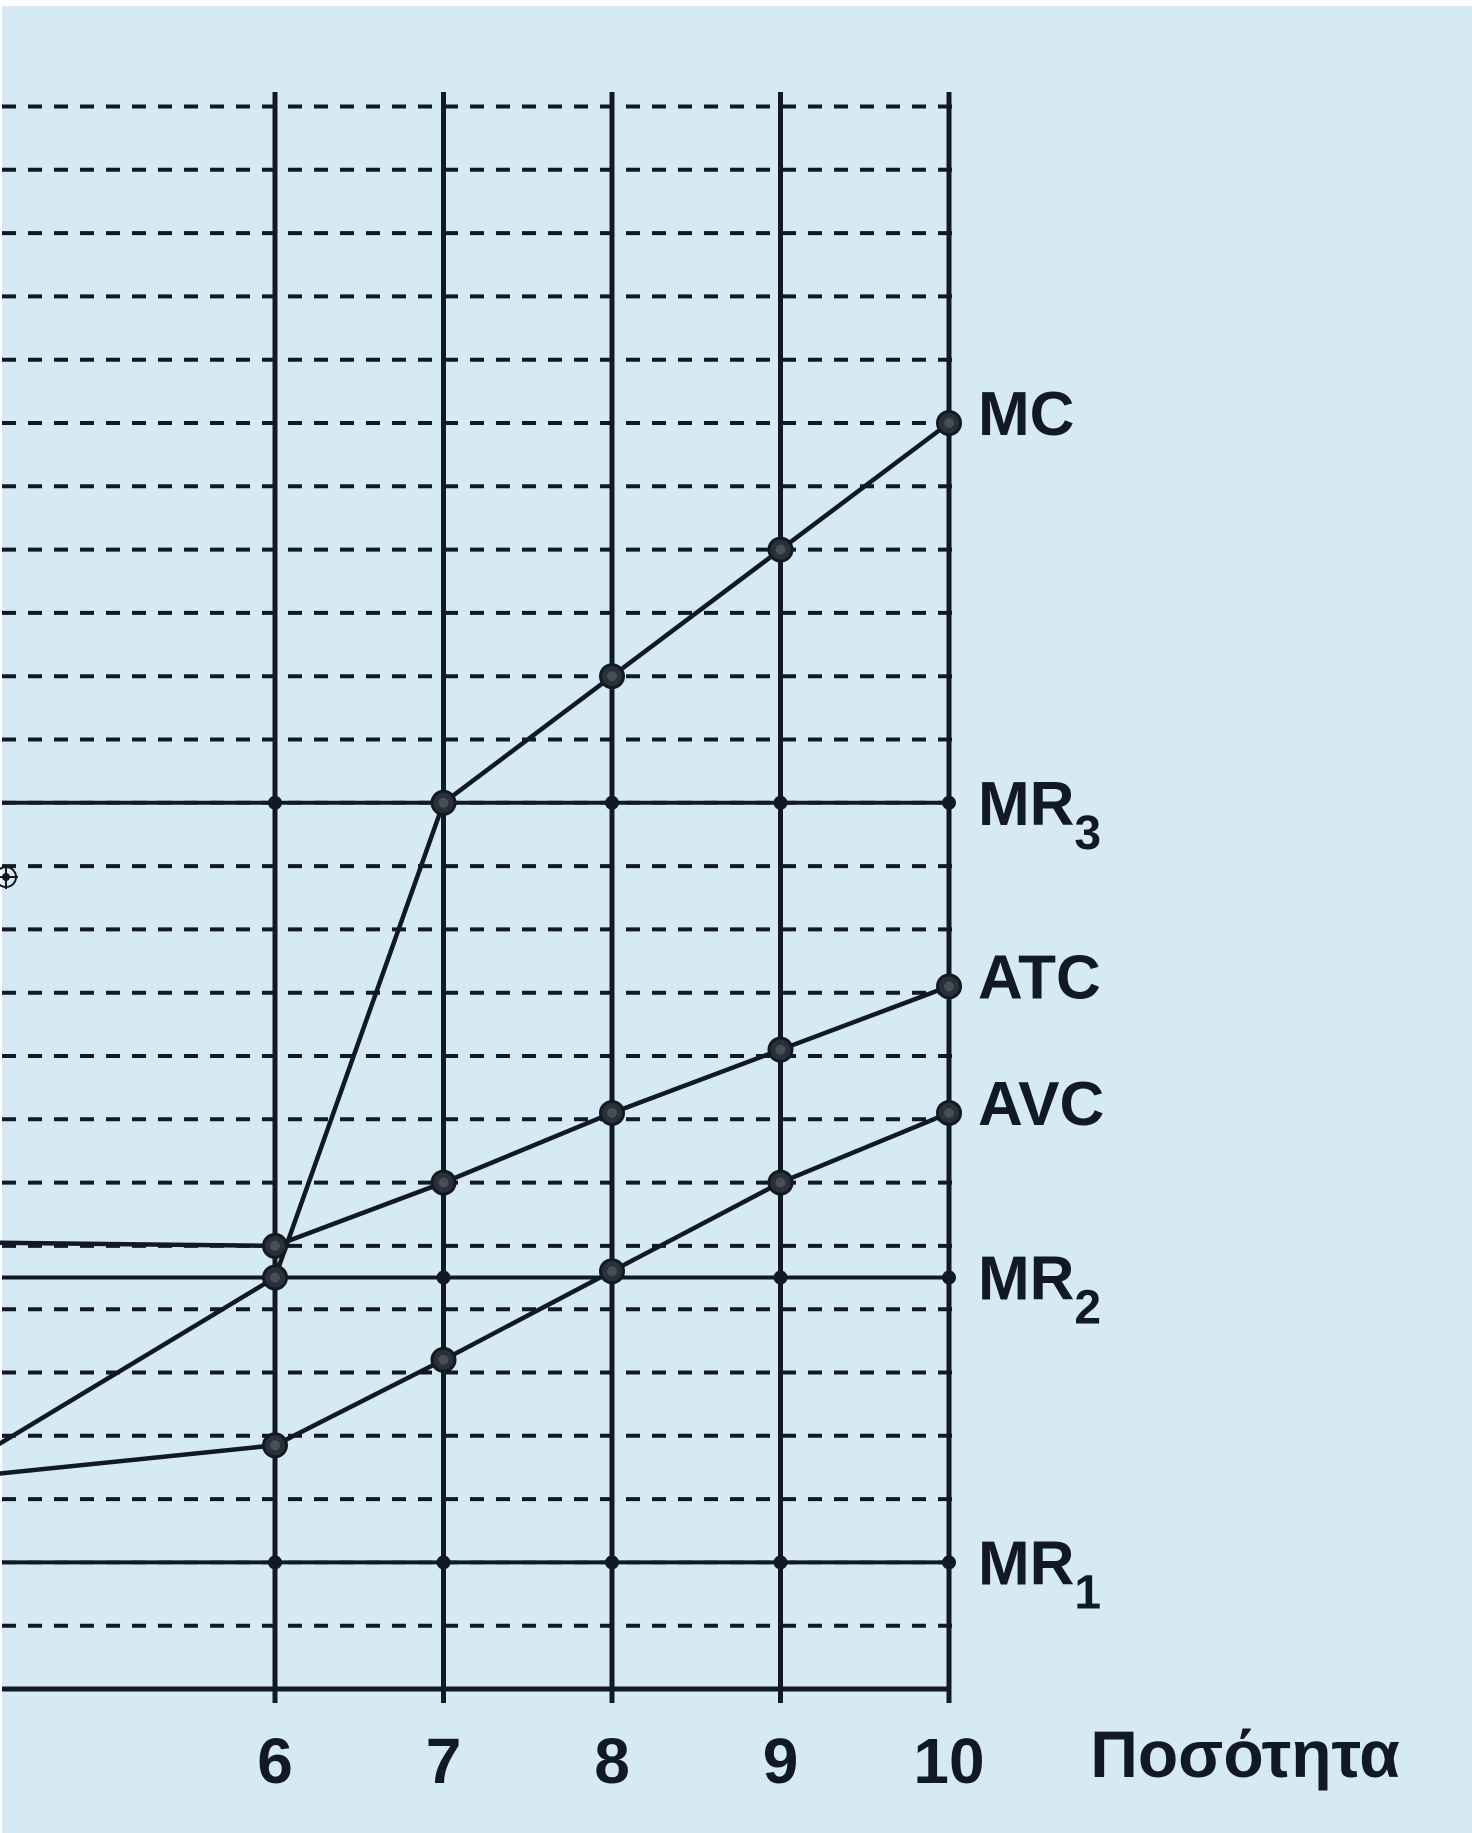 The height and width of the screenshot is (1833, 1472). I want to click on registration-mark, so click(9, 877).